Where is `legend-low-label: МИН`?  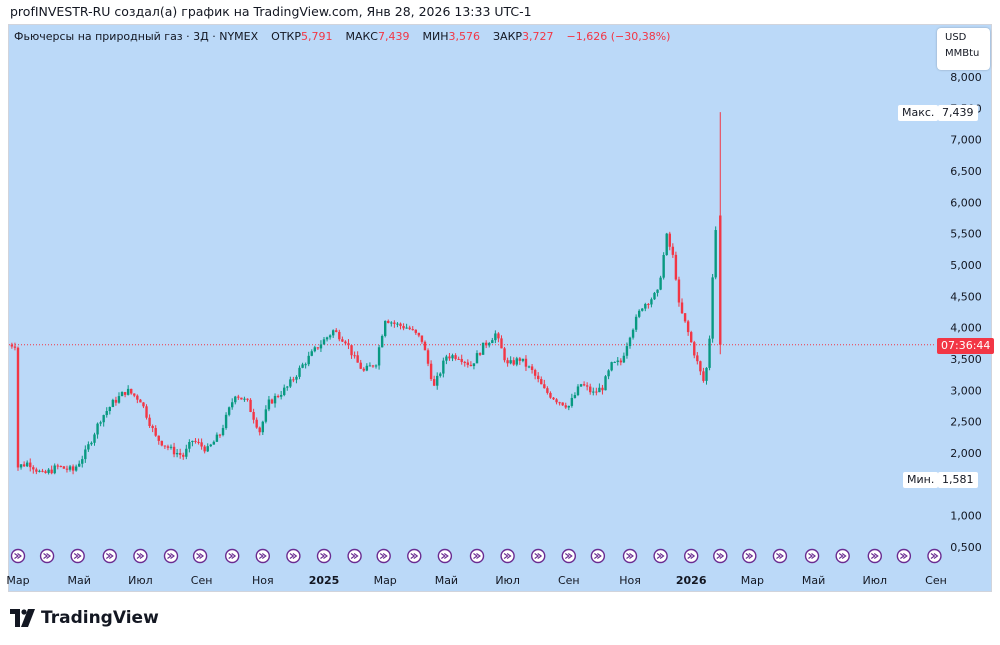
legend-low-label: МИН is located at coordinates (435, 36).